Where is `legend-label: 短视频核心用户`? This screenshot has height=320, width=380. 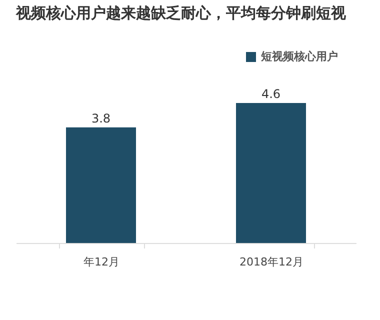 legend-label: 短视频核心用户 is located at coordinates (299, 56).